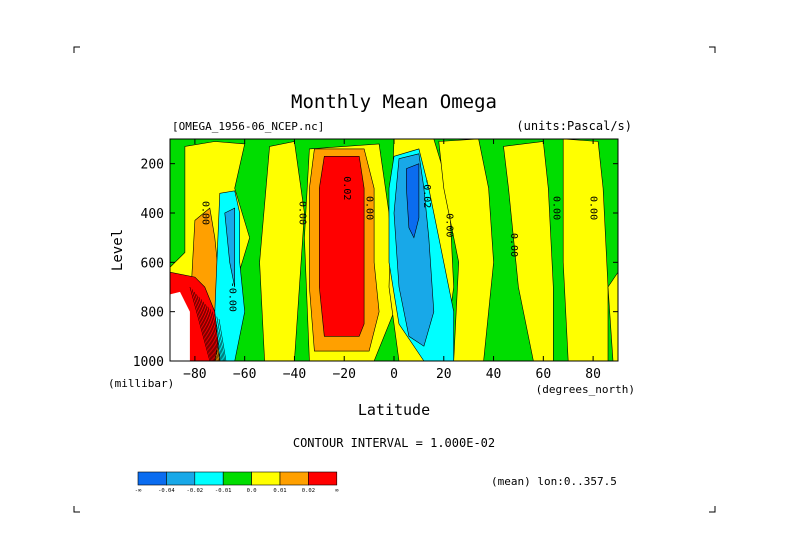  I want to click on contour-label: -0.00, so click(232, 297).